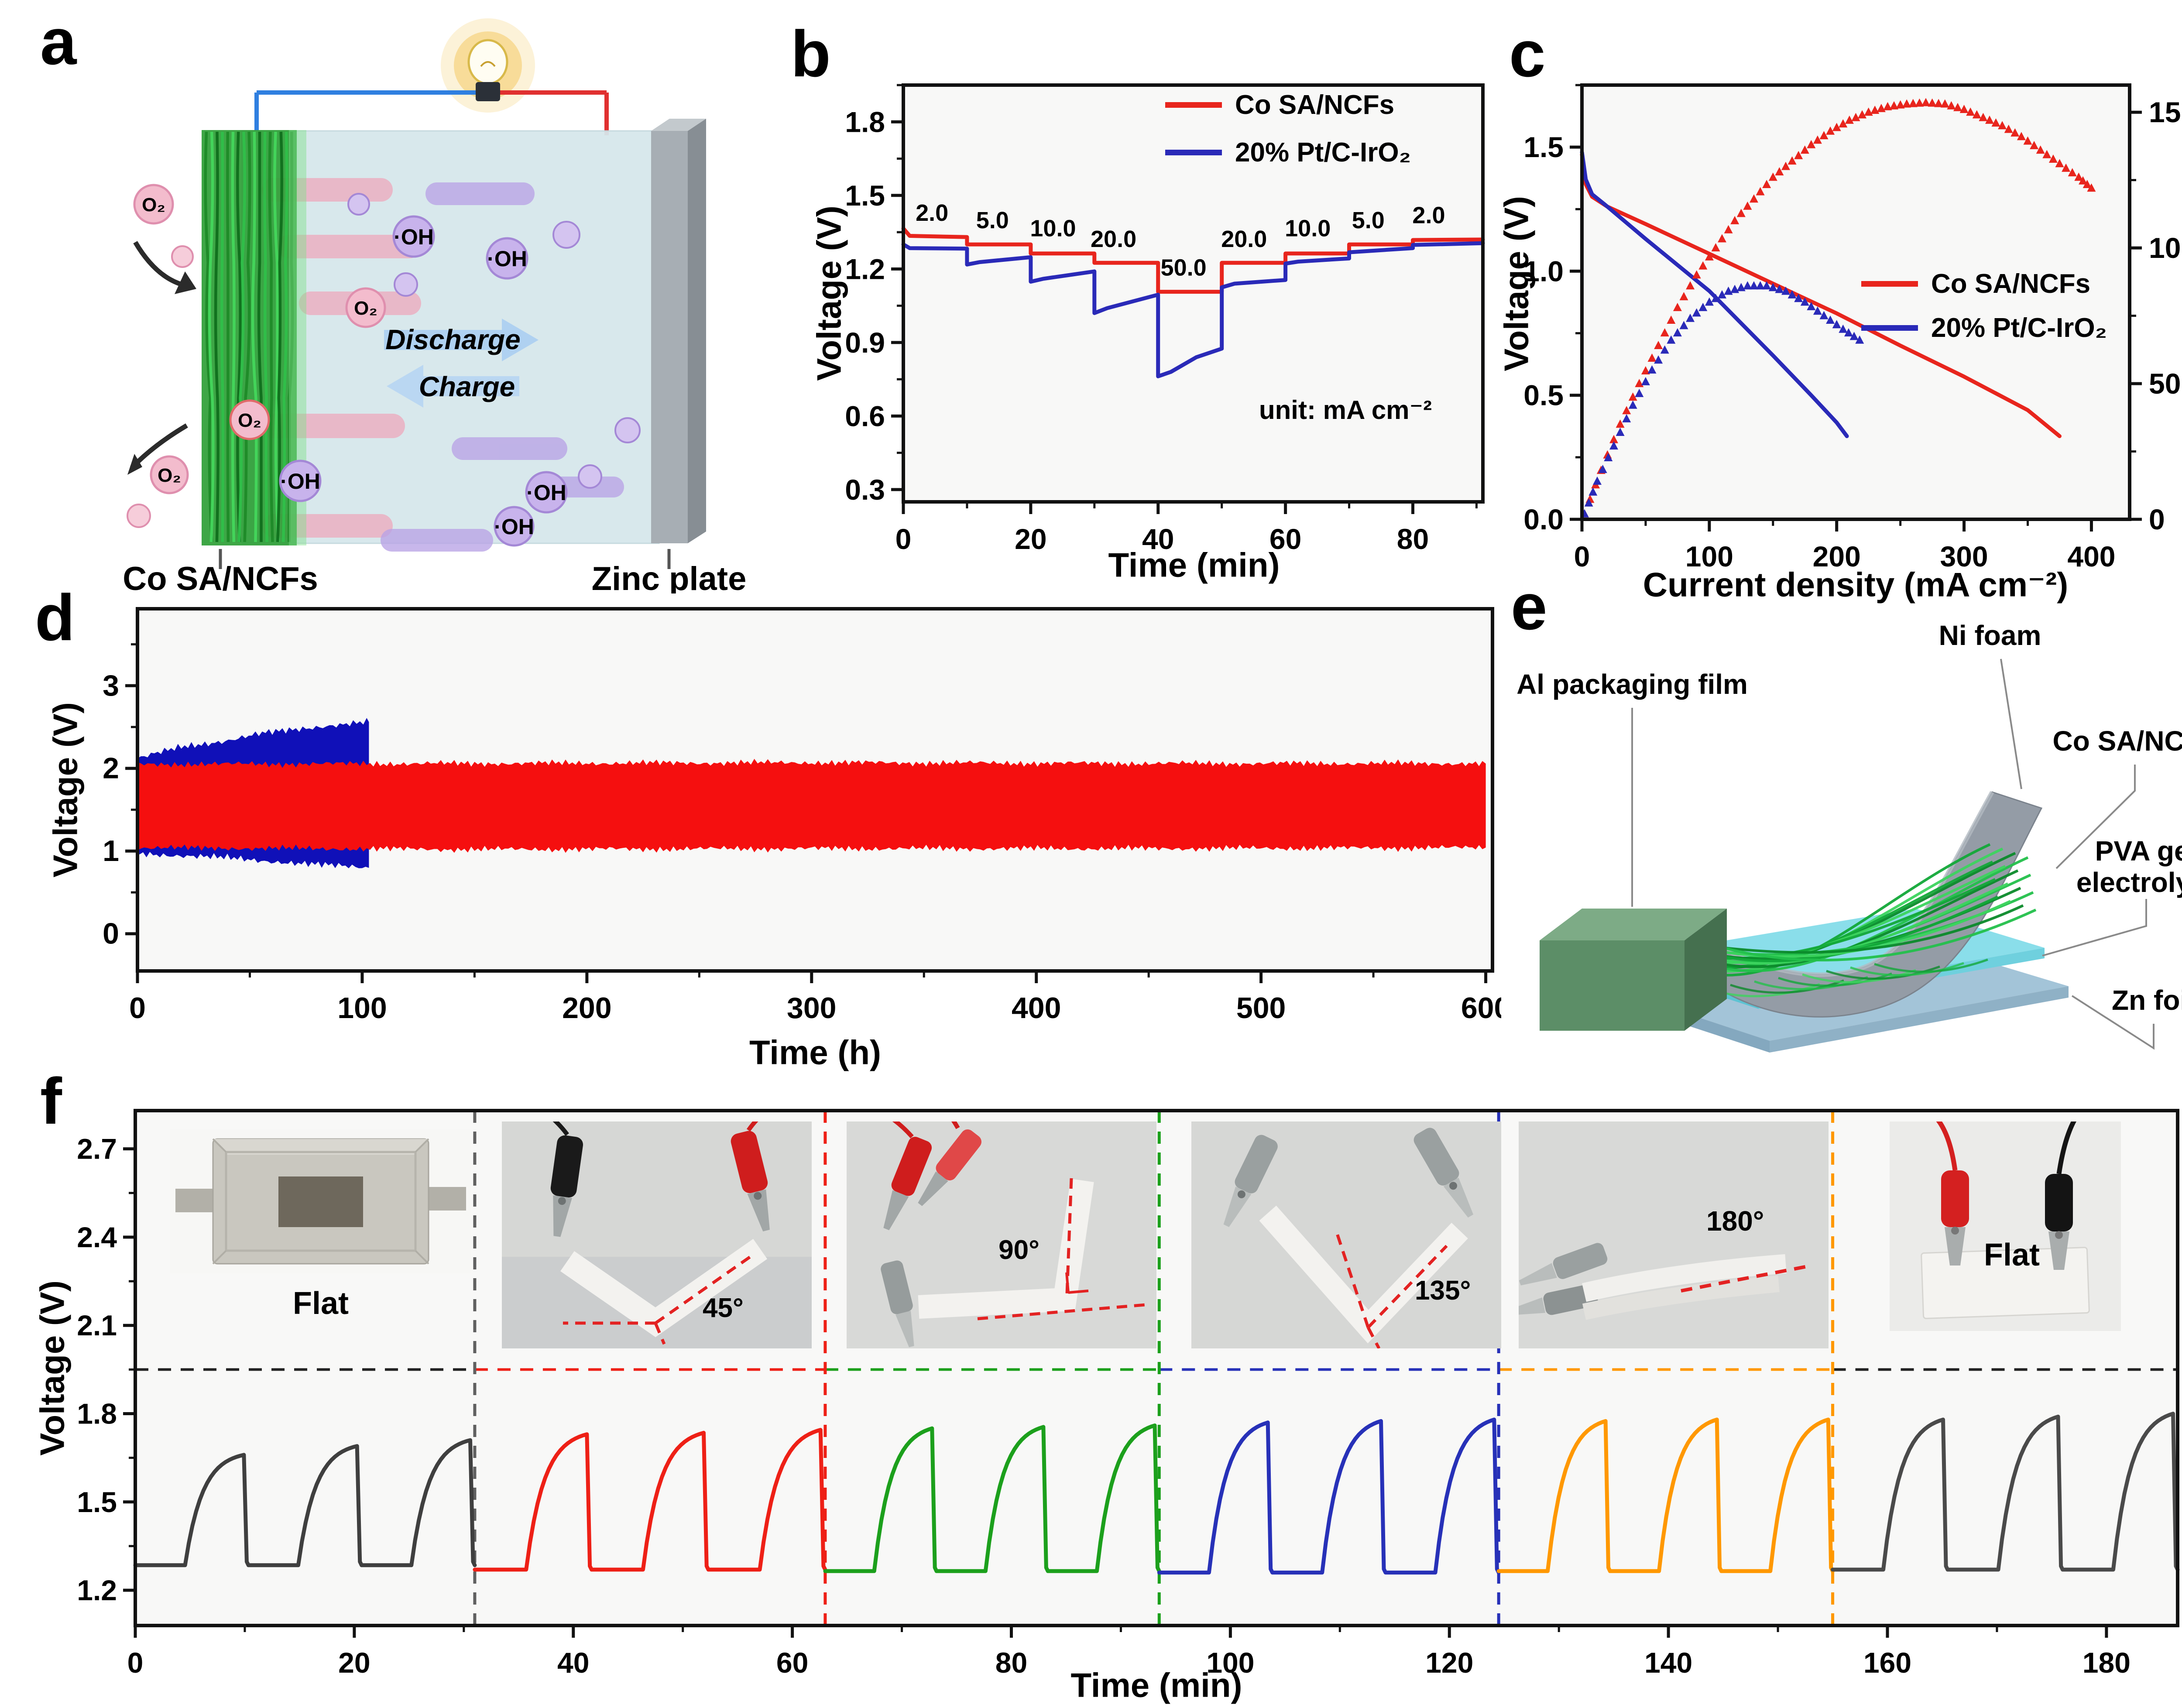 The image size is (2182, 1708). Describe the element at coordinates (811, 805) in the screenshot. I see `cycling-band-Co SA/NCFs` at that location.